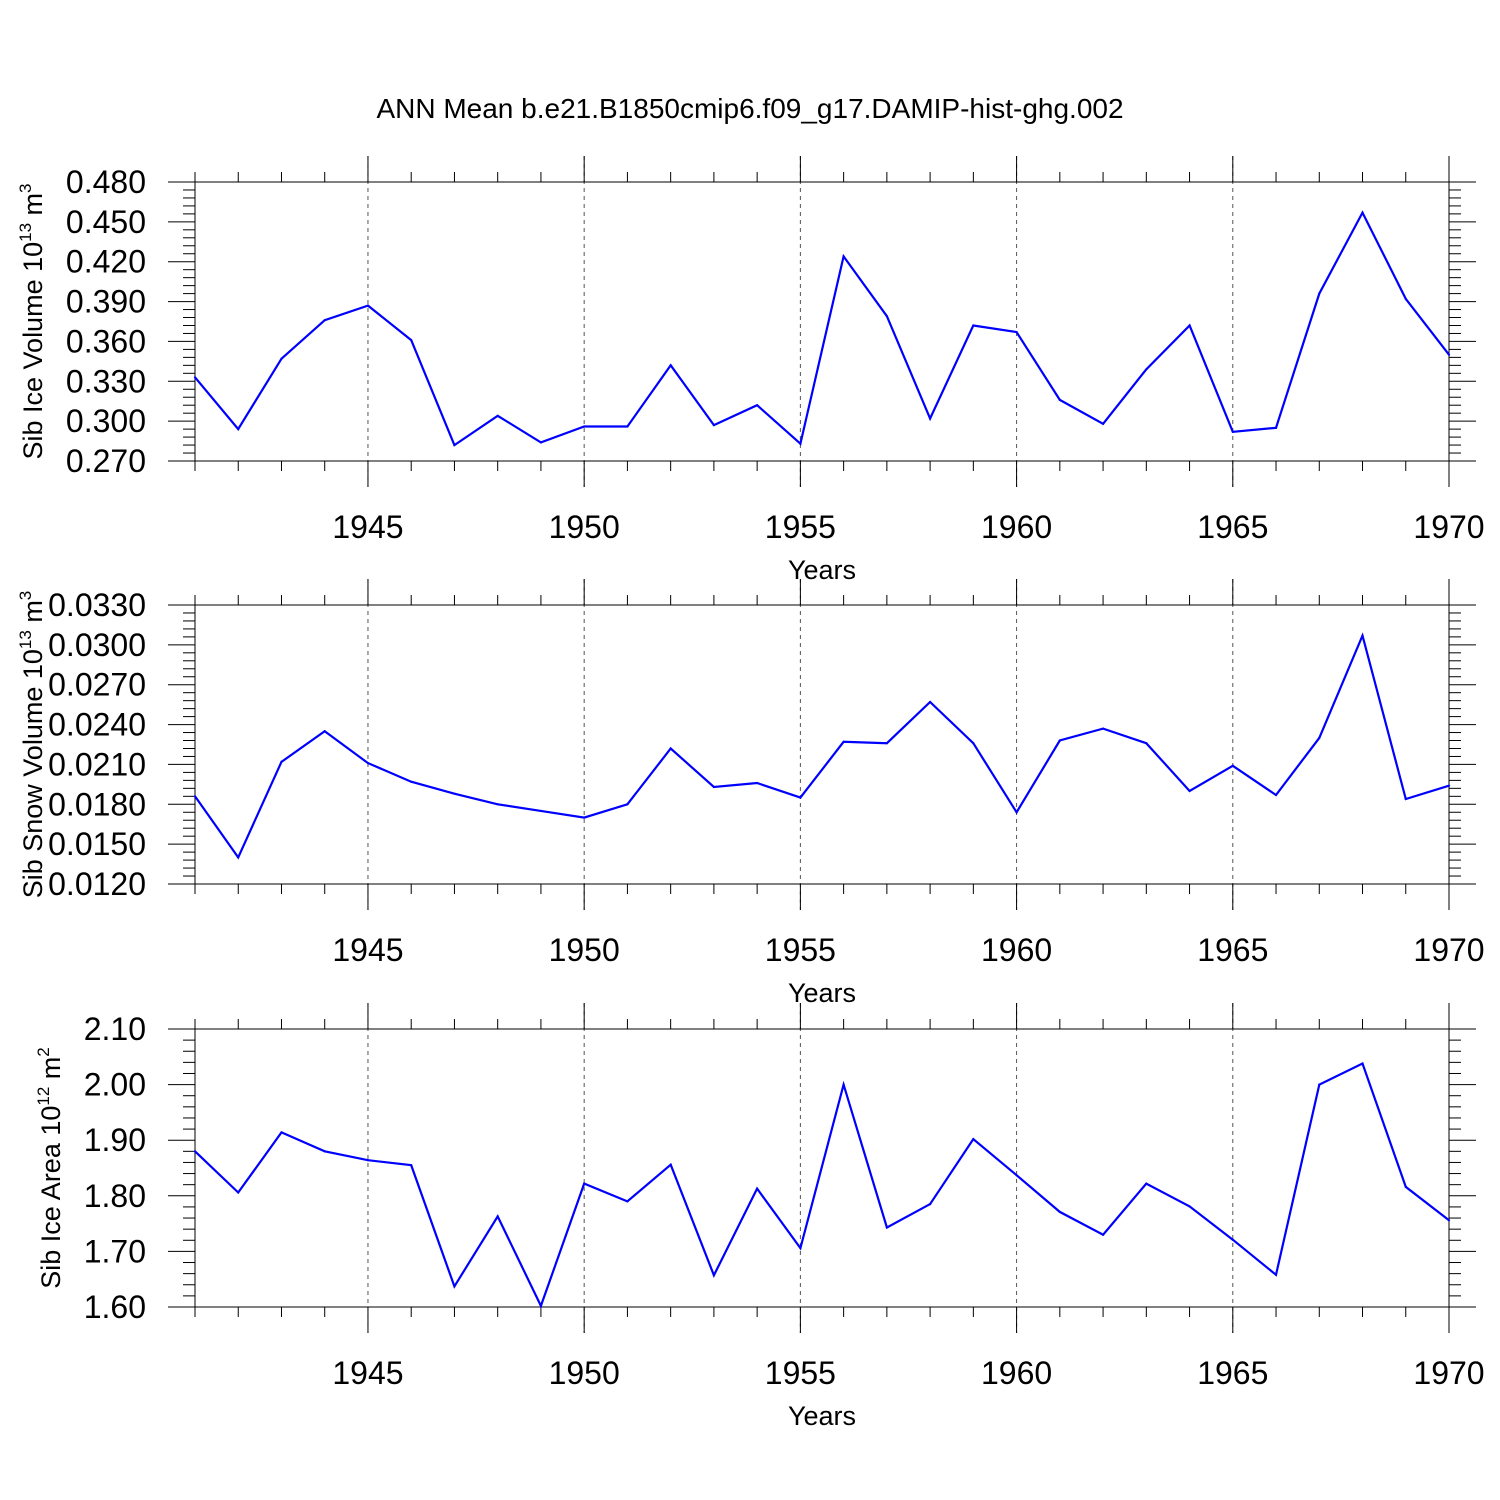  Describe the element at coordinates (822, 1185) in the screenshot. I see `series-line-sib-ice-area` at that location.